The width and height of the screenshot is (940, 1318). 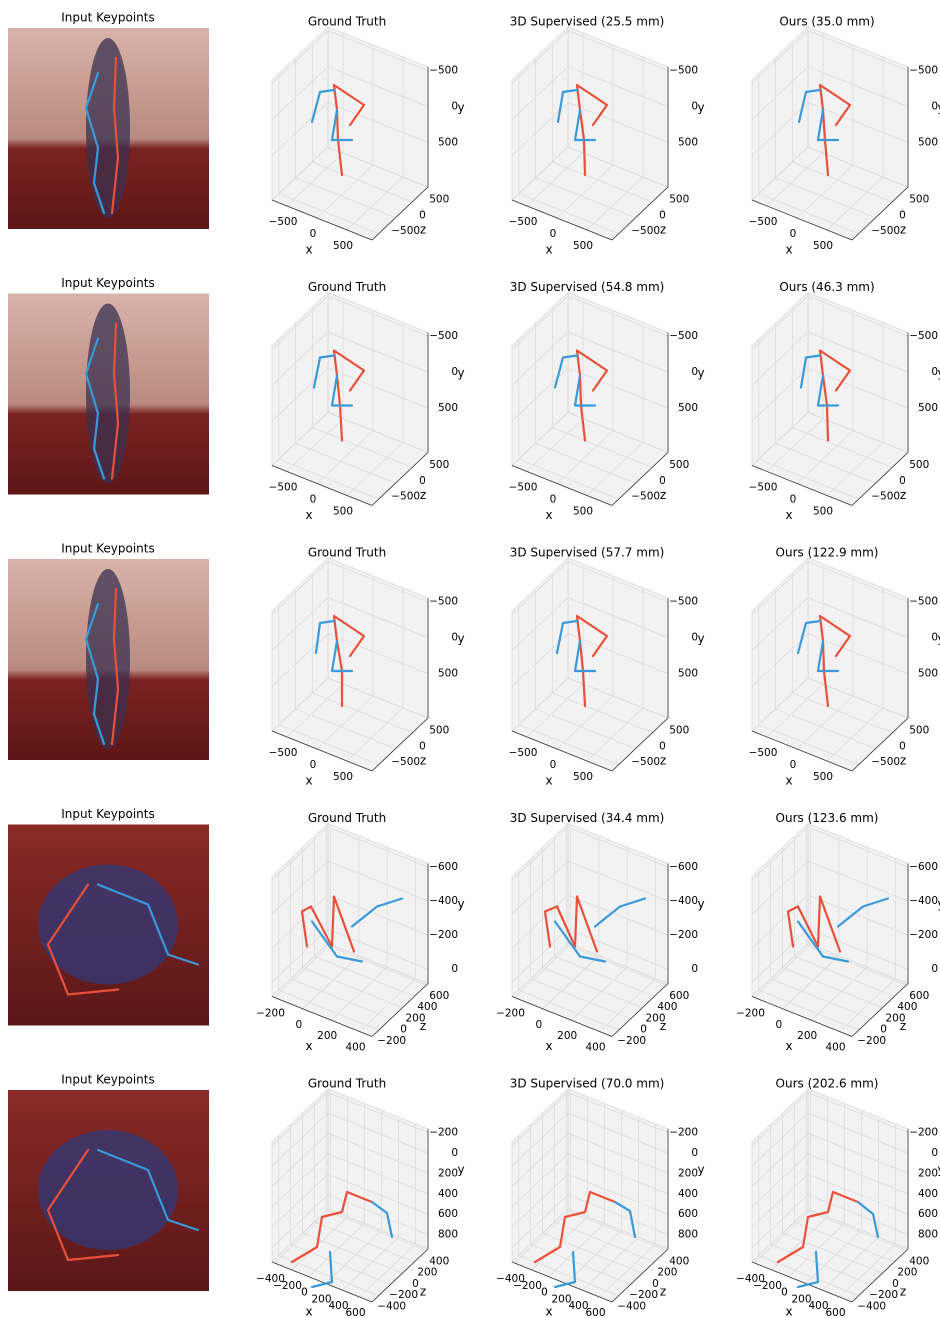 I want to click on z-tick-label: 400, so click(x=667, y=1007).